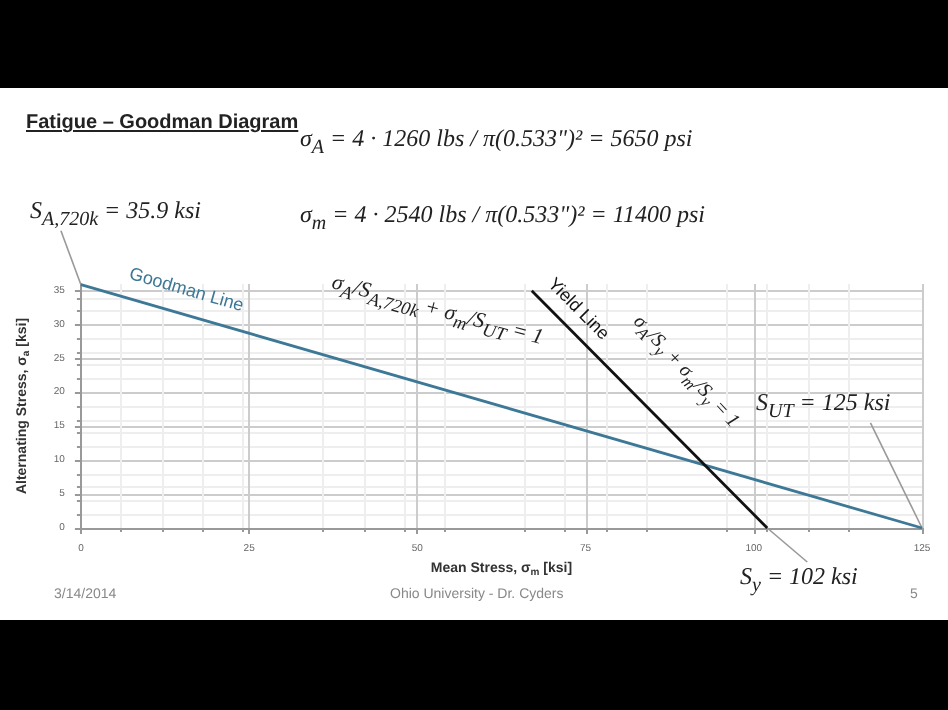 The image size is (948, 710). I want to click on annotation: S$_{y}$ = 102 ksi, so click(799, 579).